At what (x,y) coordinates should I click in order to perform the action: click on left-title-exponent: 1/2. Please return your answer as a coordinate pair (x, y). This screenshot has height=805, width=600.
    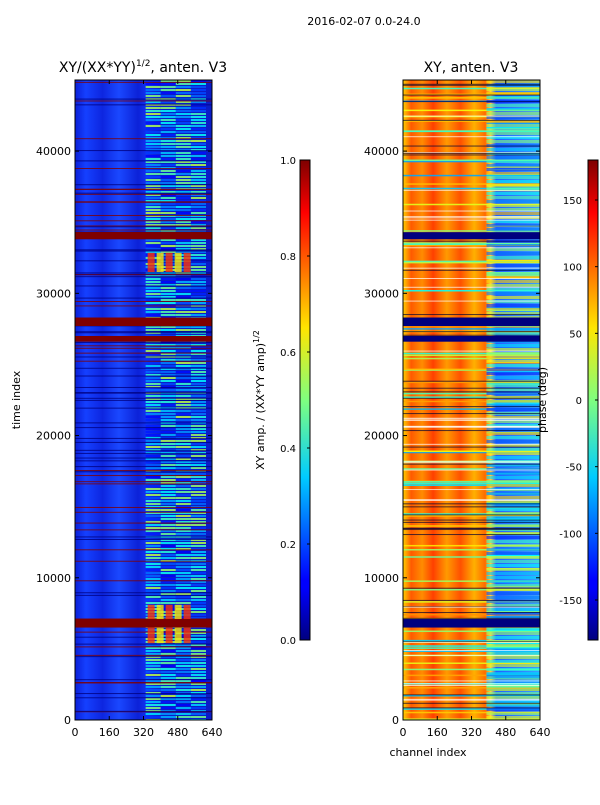
    Looking at the image, I should click on (143, 64).